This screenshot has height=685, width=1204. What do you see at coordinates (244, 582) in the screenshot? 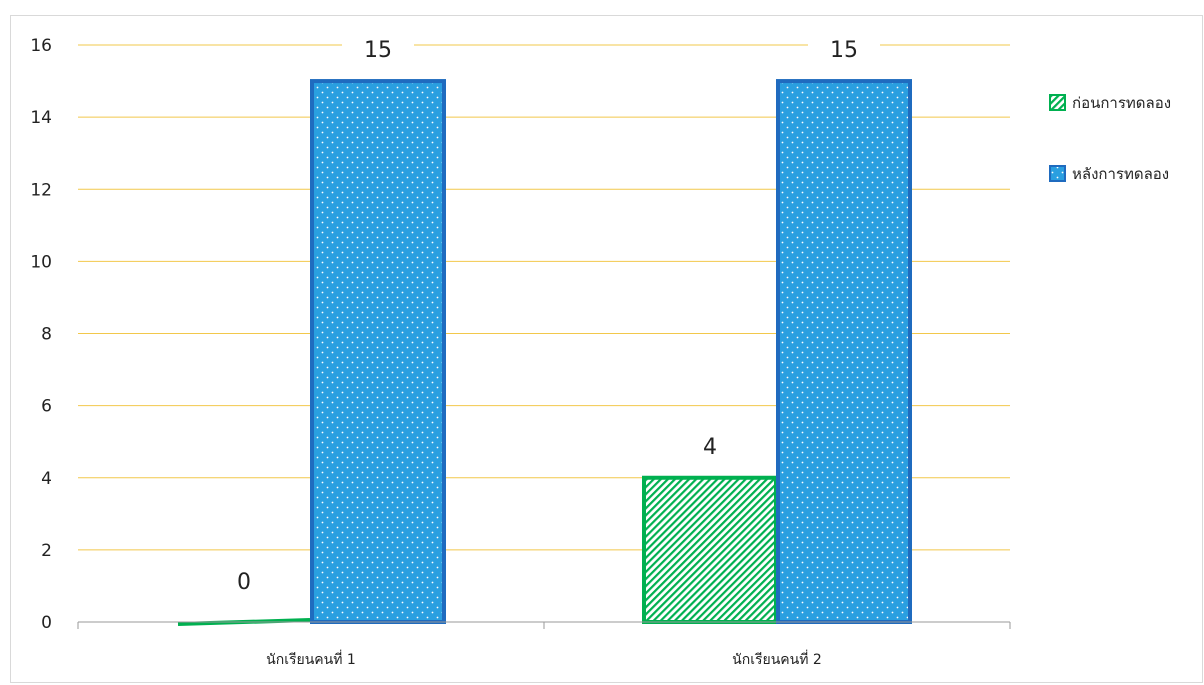
I see `data-label: 0` at bounding box center [244, 582].